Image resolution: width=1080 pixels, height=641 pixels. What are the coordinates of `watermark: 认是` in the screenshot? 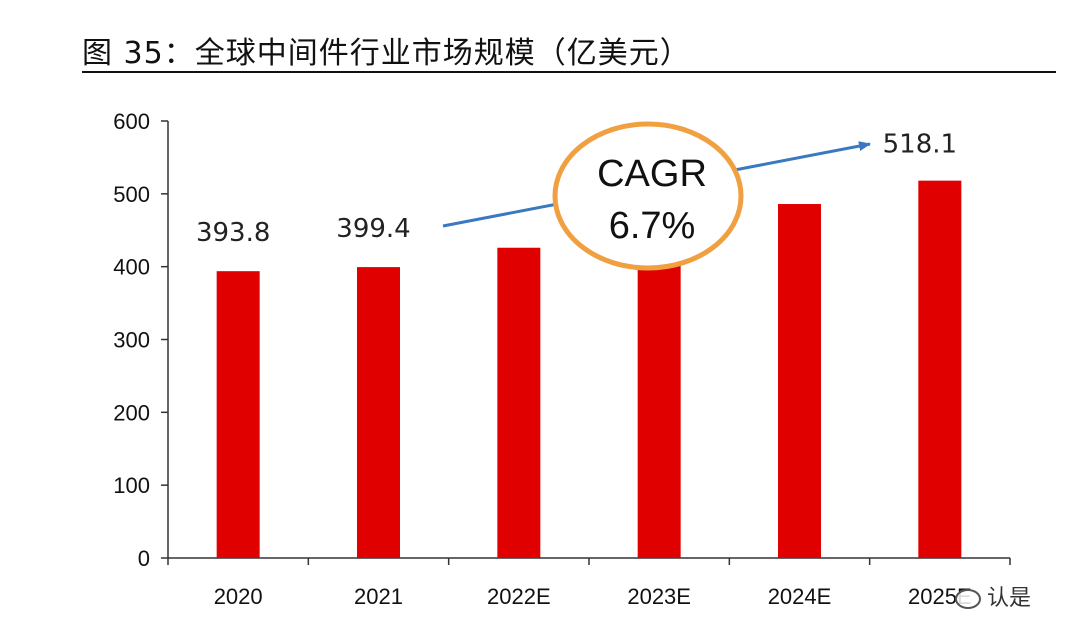 It's located at (993, 596).